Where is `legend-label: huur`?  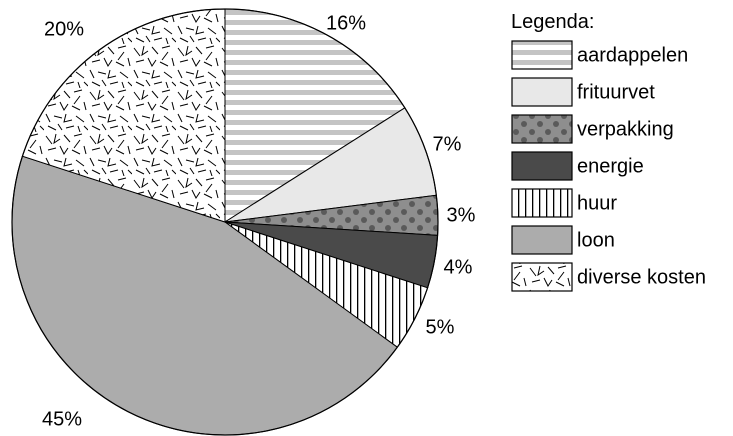
legend-label: huur is located at coordinates (597, 203).